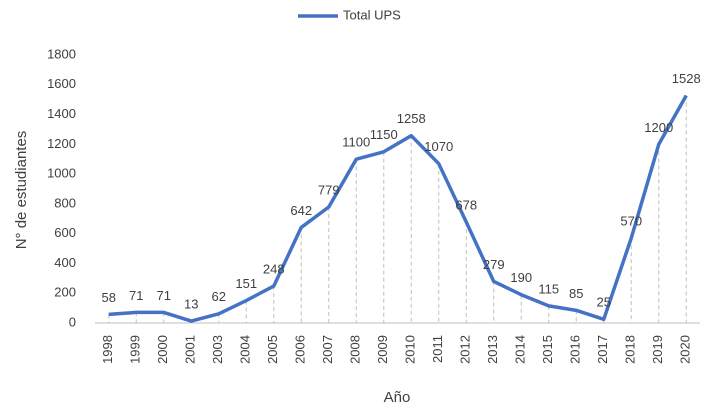 This screenshot has height=409, width=704. Describe the element at coordinates (217, 349) in the screenshot. I see `x-tick-label: 2003` at that location.